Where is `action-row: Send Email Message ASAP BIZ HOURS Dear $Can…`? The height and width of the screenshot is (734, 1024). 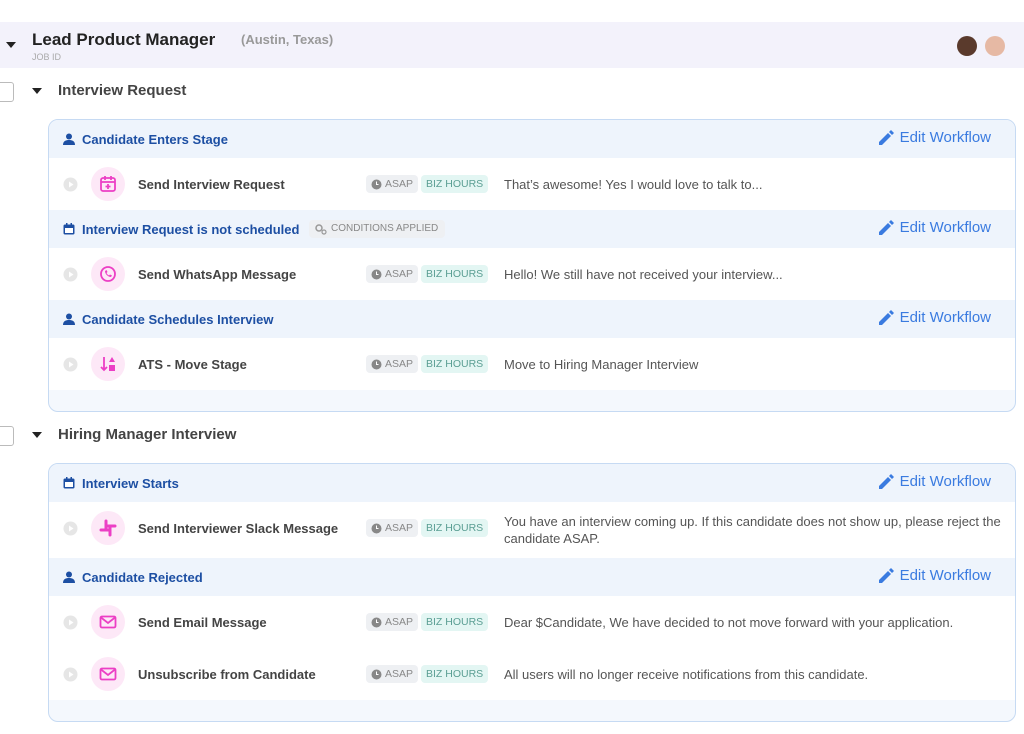
action-row: Send Email Message ASAP BIZ HOURS Dear $Can… is located at coordinates (532, 622).